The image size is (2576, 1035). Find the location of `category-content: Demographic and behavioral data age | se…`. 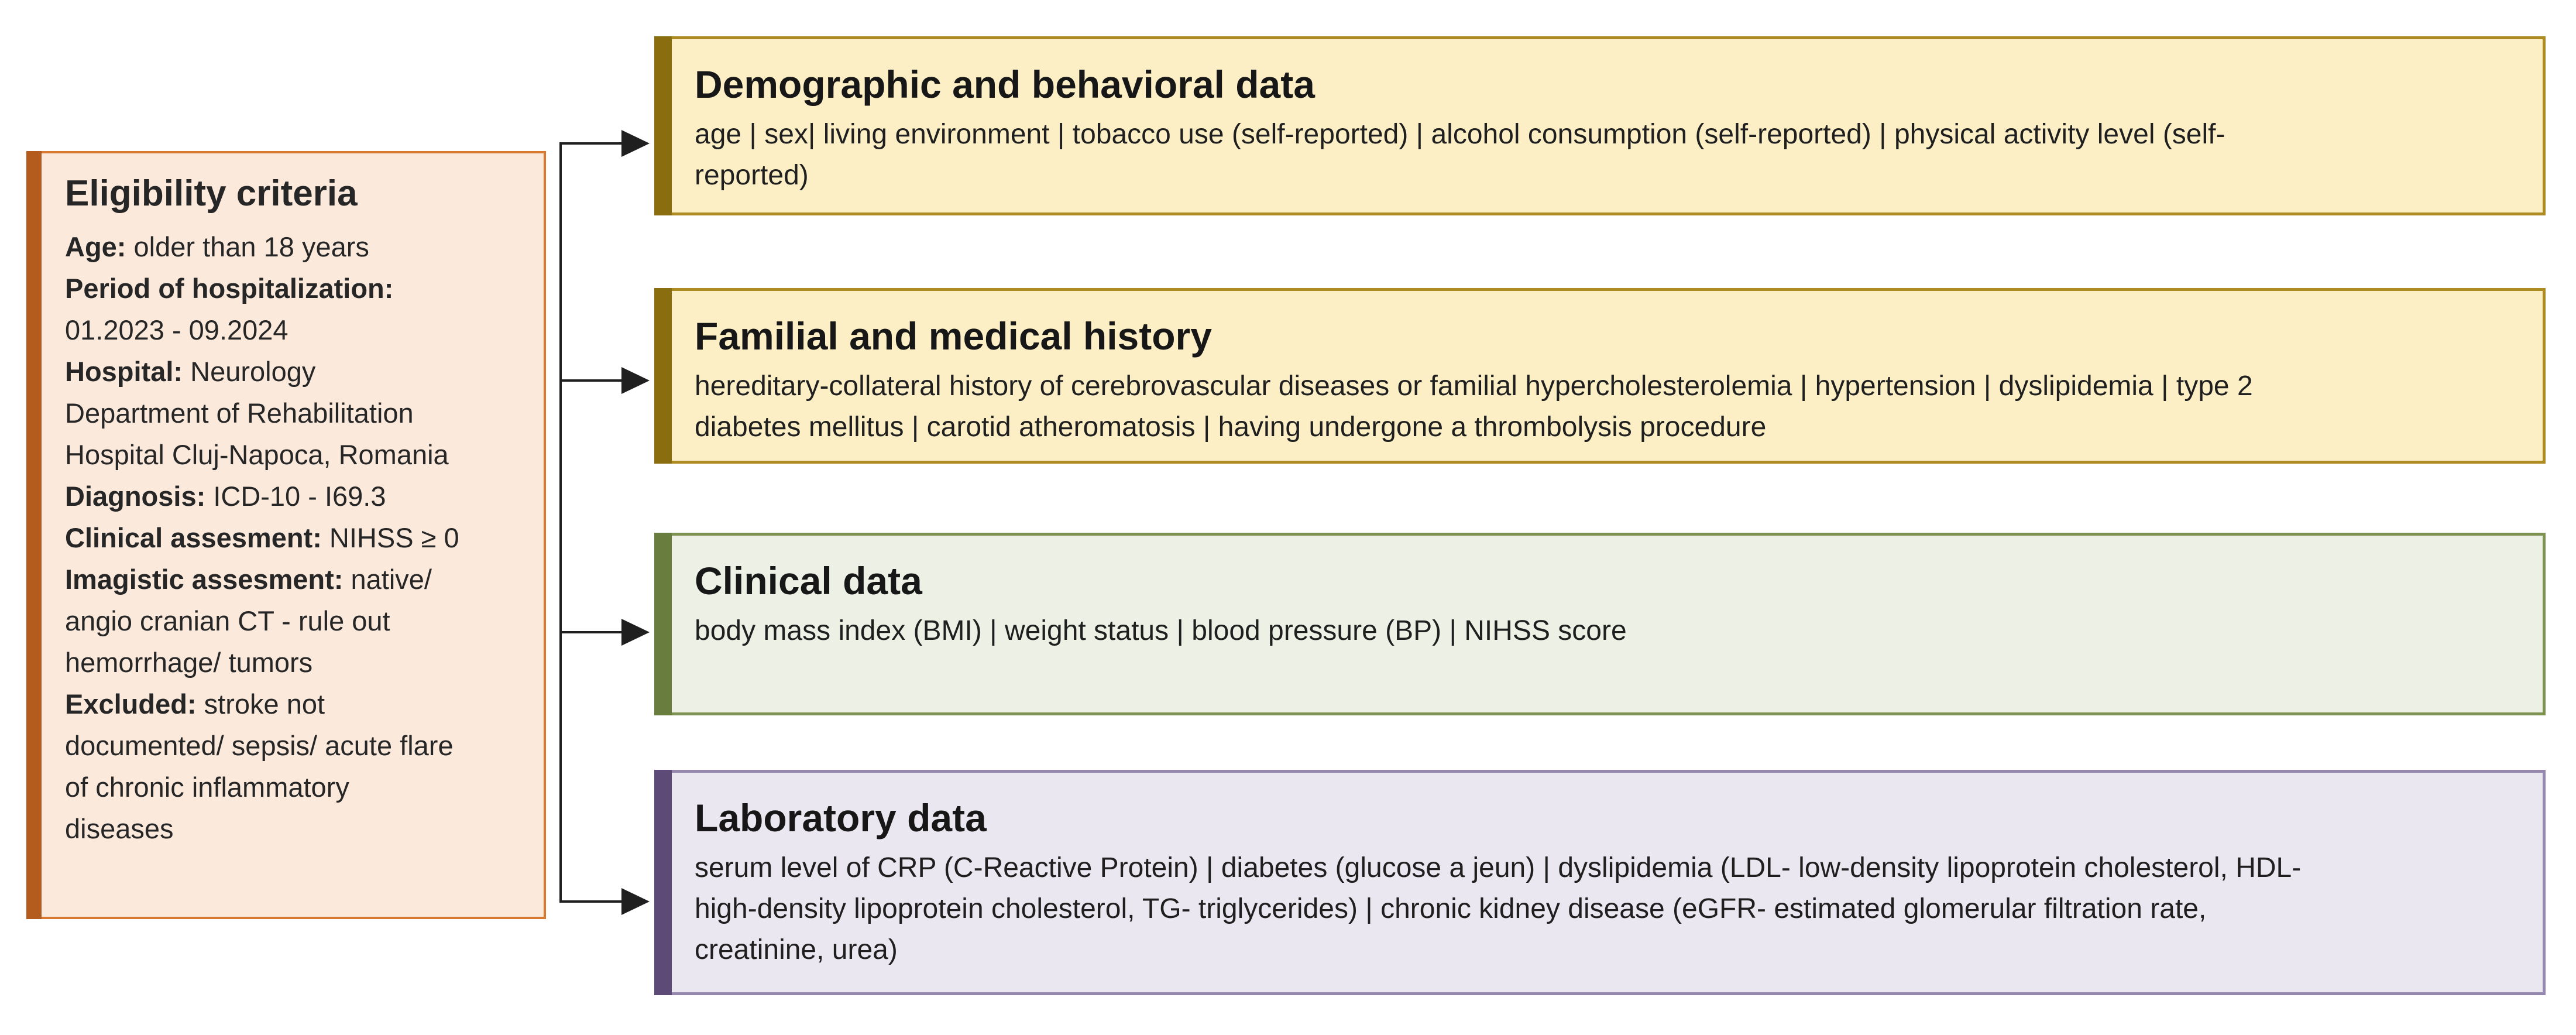

category-content: Demographic and behavioral data age | se… is located at coordinates (1607, 128).